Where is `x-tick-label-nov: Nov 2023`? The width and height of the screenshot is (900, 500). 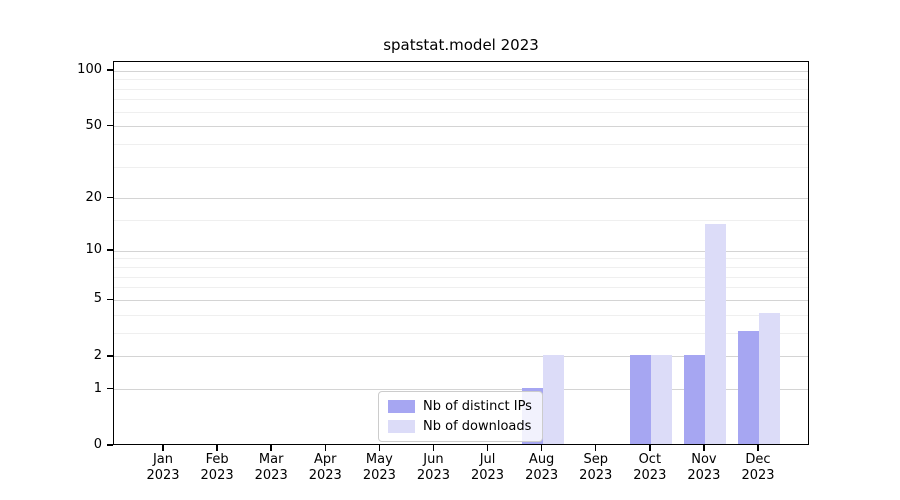
x-tick-label-nov: Nov 2023 is located at coordinates (704, 467).